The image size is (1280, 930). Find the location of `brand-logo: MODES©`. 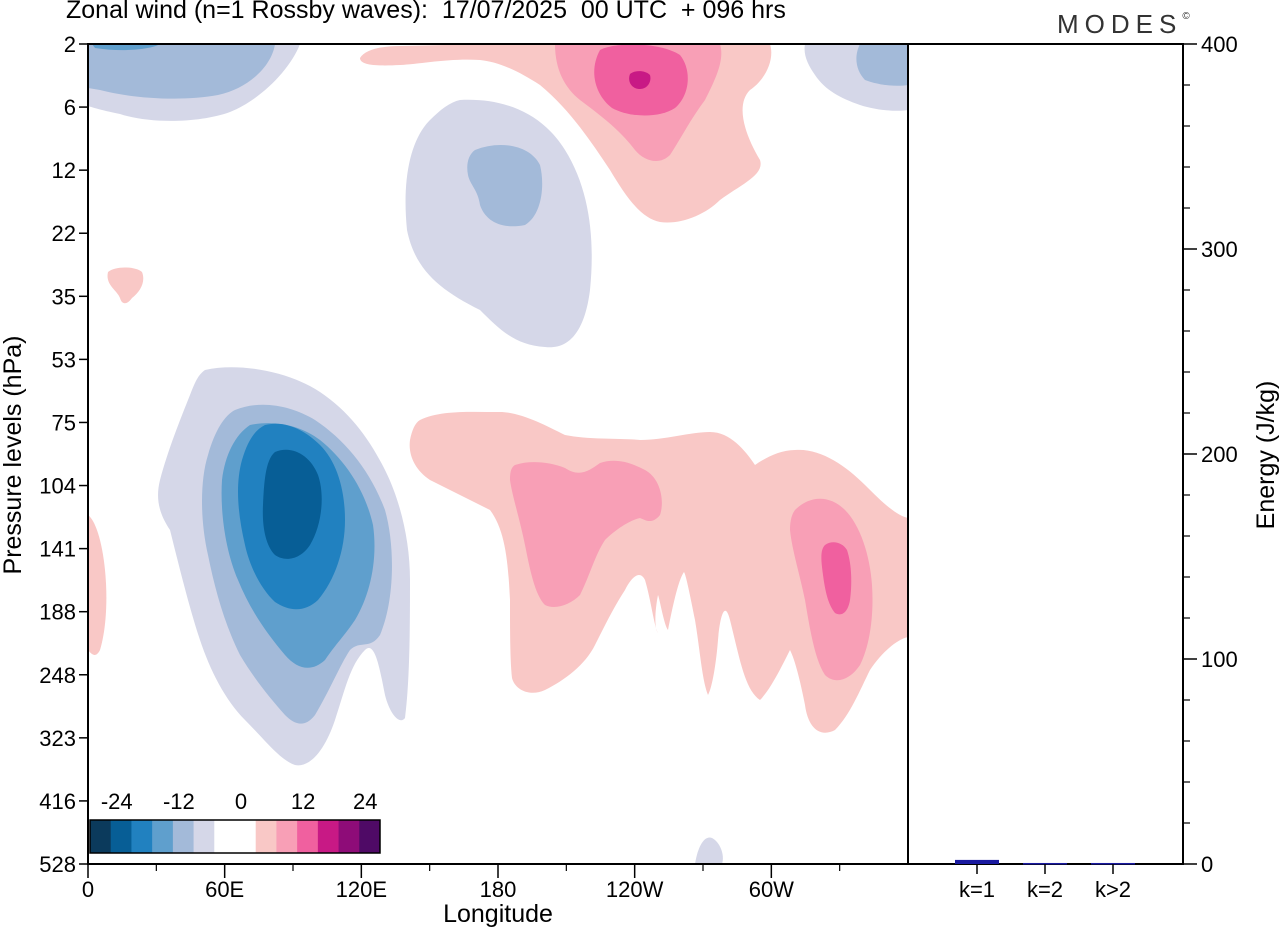

brand-logo: MODES© is located at coordinates (1123, 24).